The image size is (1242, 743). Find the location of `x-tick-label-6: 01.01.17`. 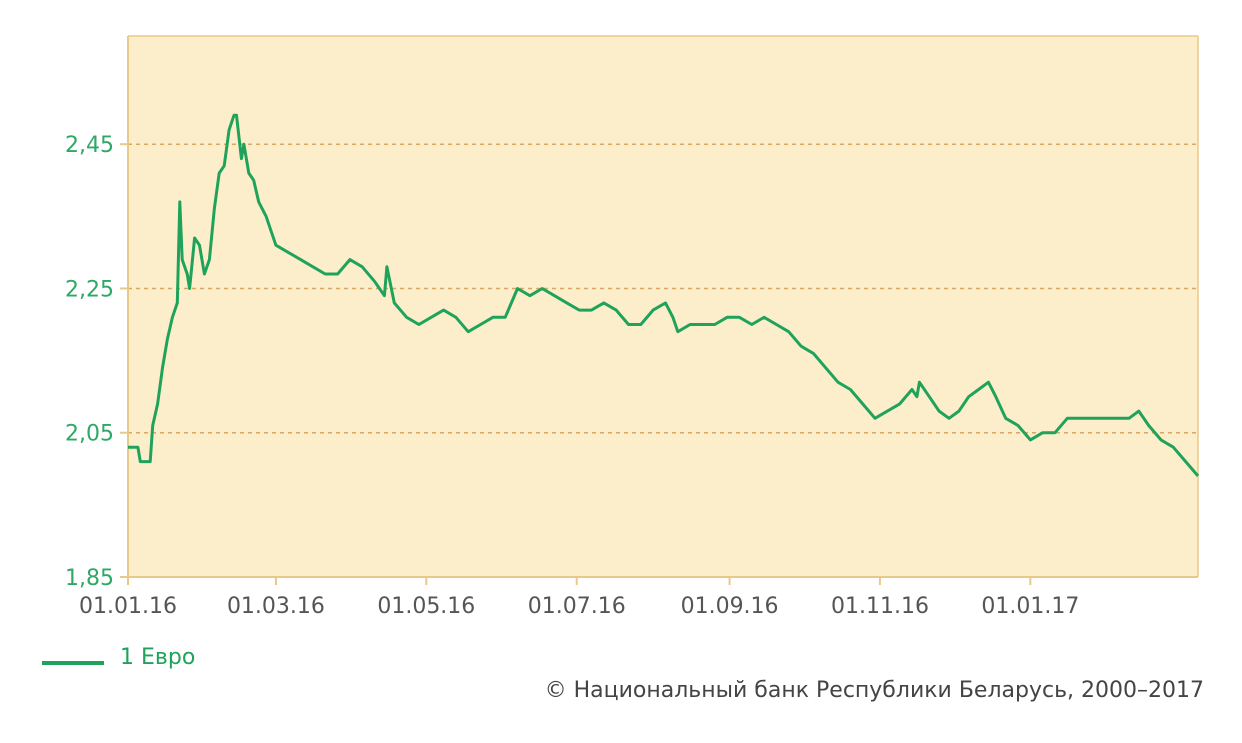

x-tick-label-6: 01.01.17 is located at coordinates (1030, 606).